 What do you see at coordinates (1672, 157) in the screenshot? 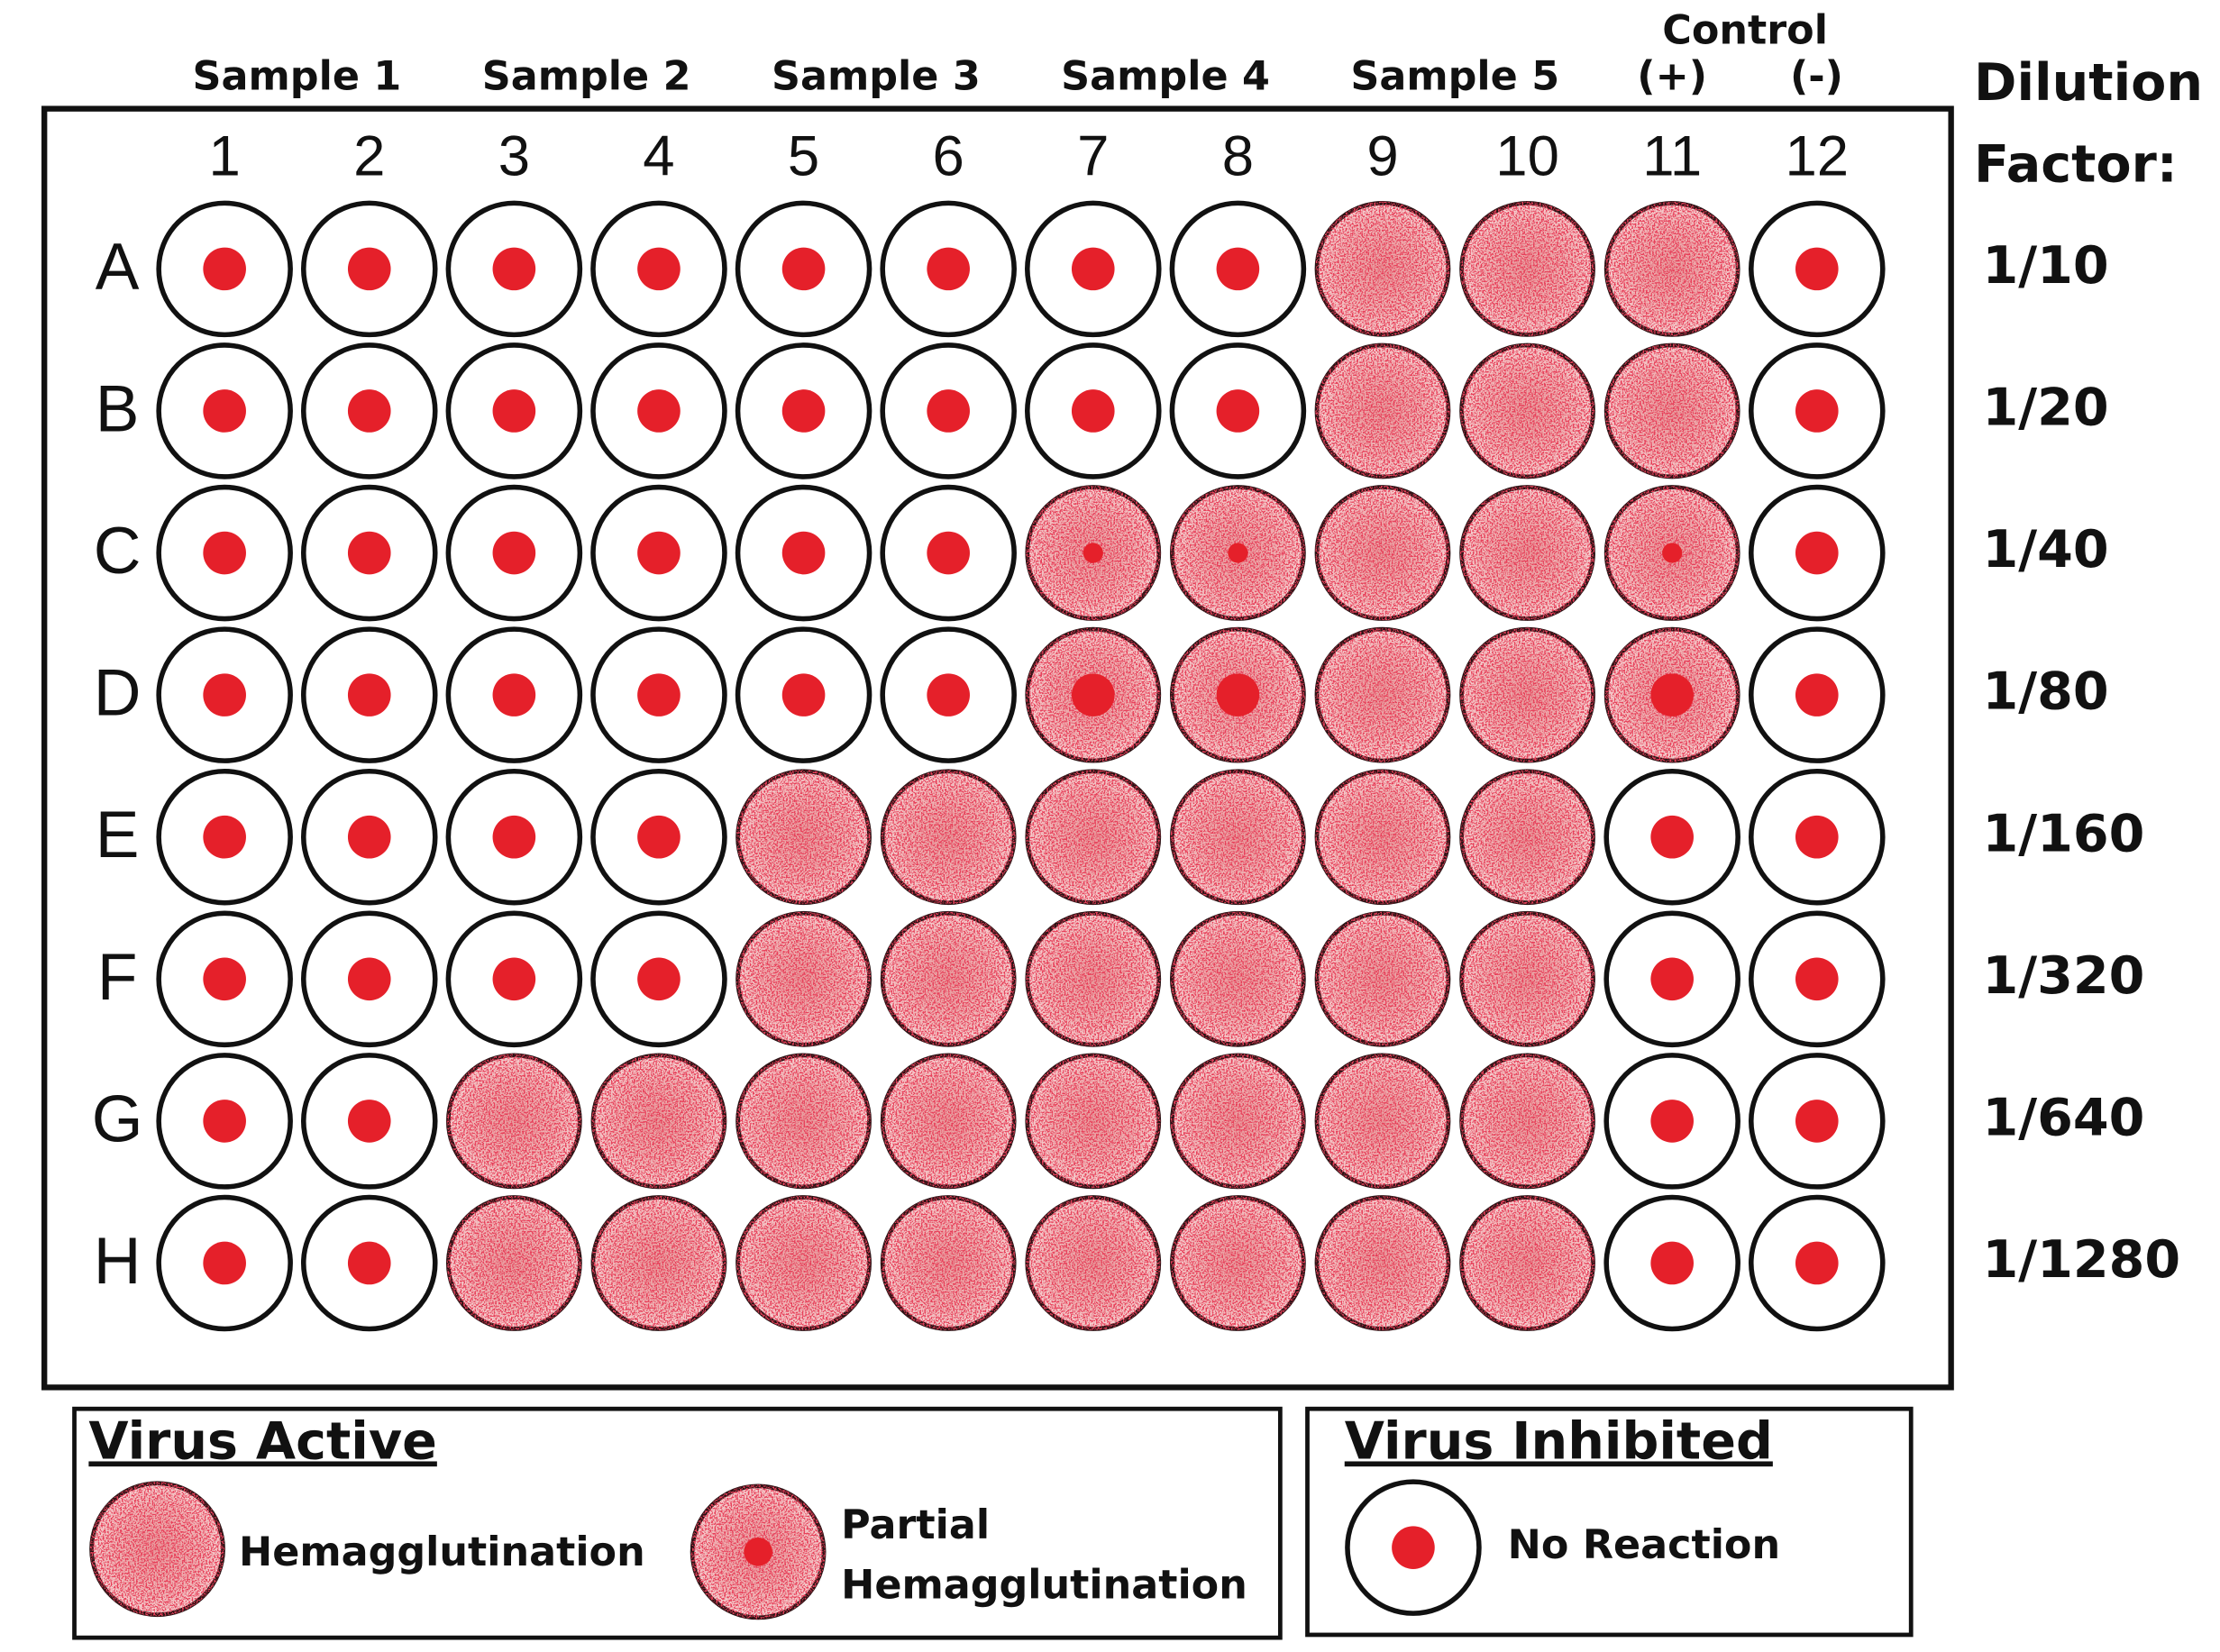
I see `column-number: 11` at bounding box center [1672, 157].